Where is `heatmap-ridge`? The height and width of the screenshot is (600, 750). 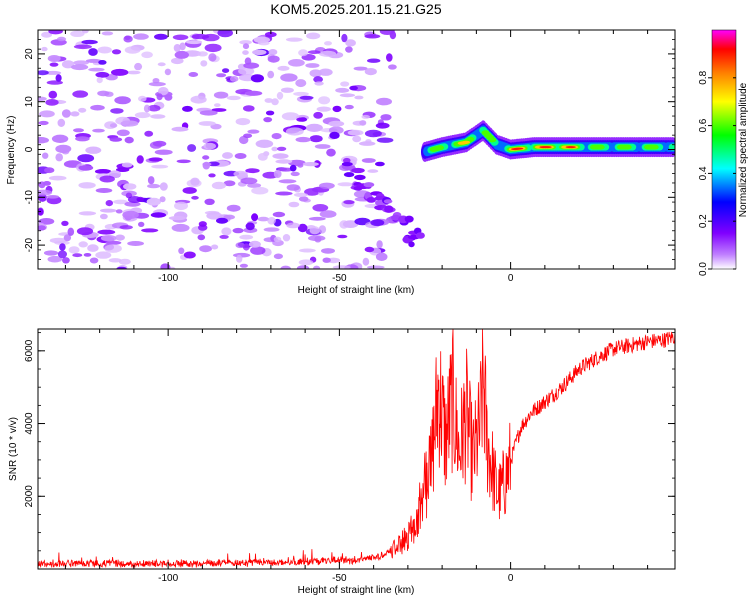
heatmap-ridge is located at coordinates (548, 141).